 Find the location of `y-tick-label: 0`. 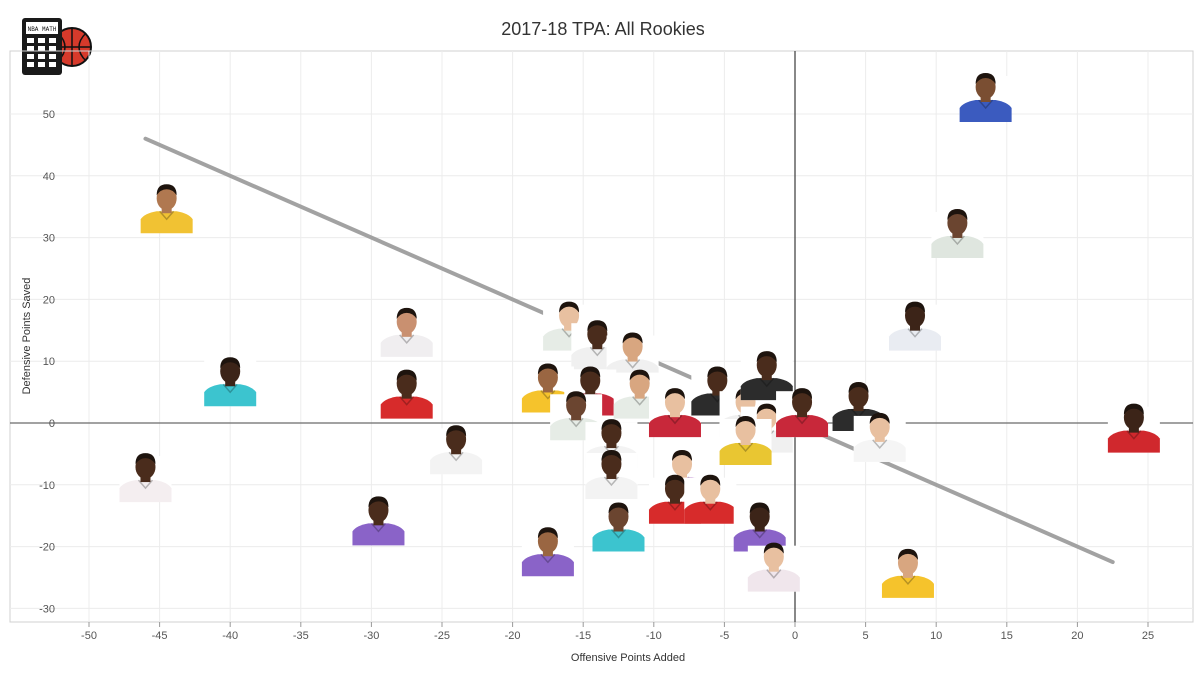

y-tick-label: 0 is located at coordinates (52, 424).